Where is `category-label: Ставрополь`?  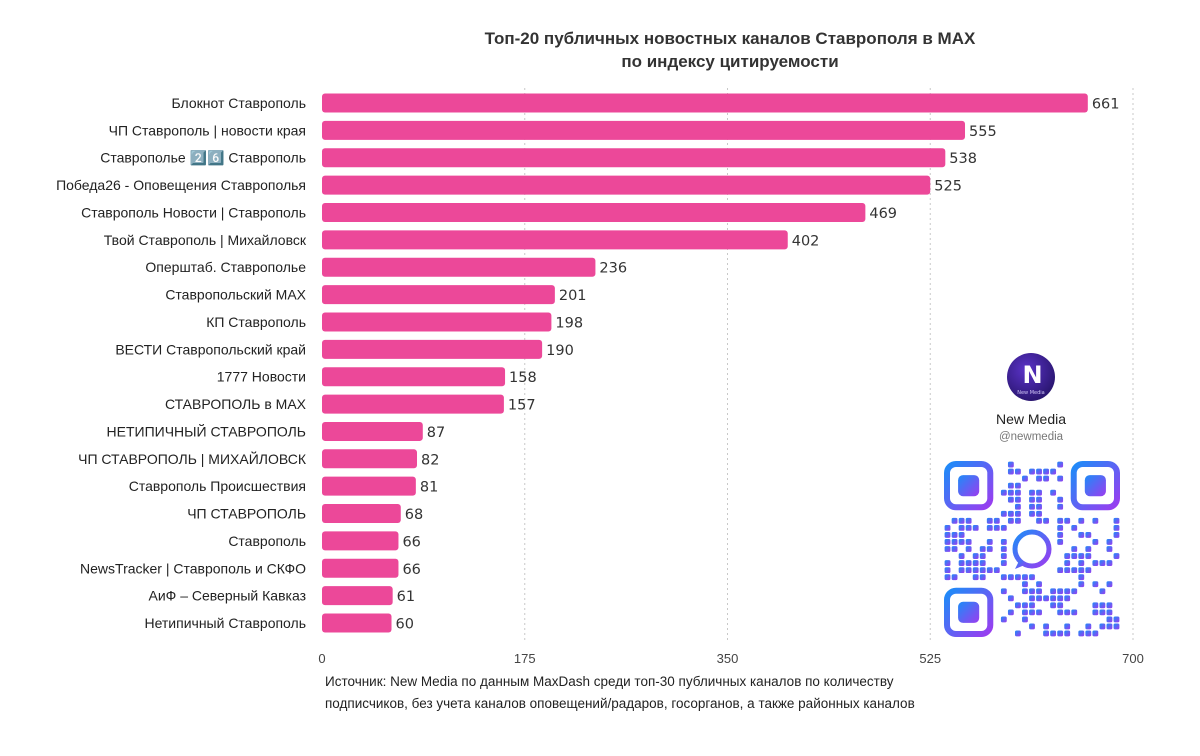
category-label: Ставрополь is located at coordinates (267, 541).